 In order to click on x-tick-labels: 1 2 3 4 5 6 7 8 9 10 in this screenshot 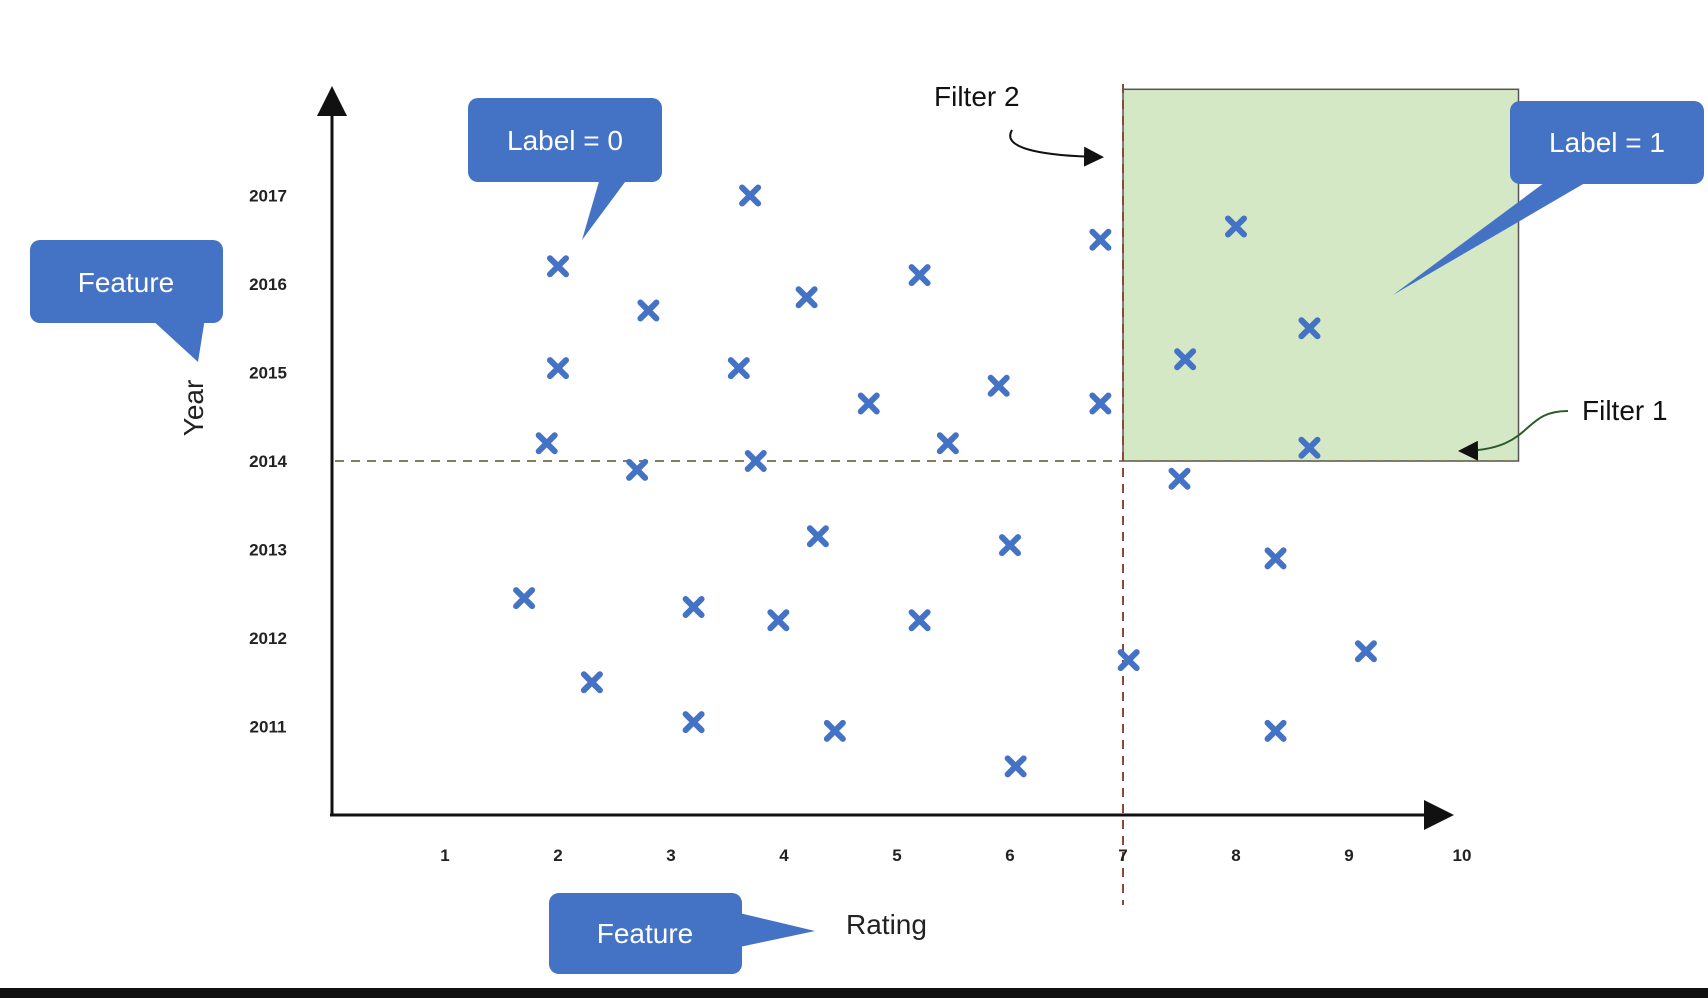, I will do `click(955, 855)`.